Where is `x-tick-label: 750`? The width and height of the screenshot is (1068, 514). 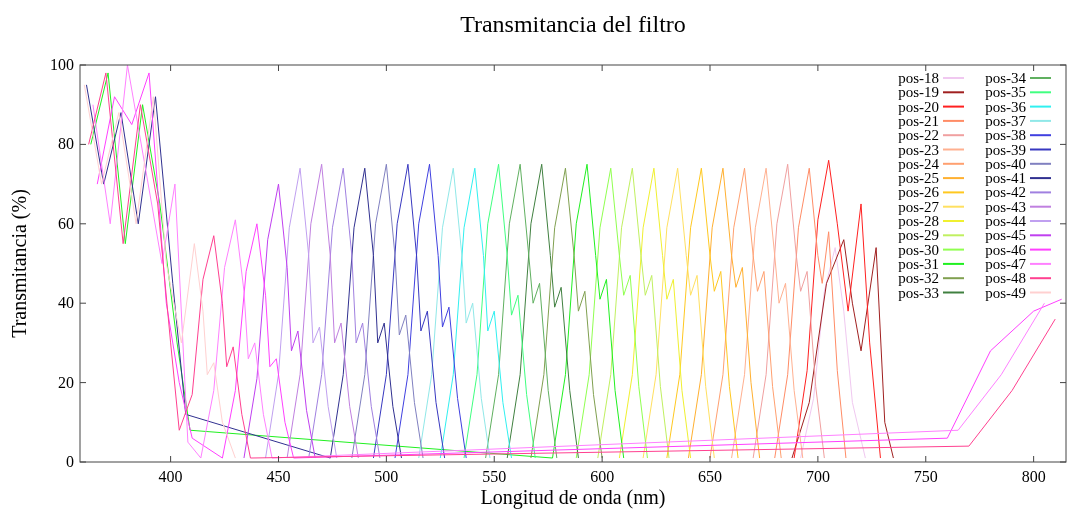 x-tick-label: 750 is located at coordinates (925, 476).